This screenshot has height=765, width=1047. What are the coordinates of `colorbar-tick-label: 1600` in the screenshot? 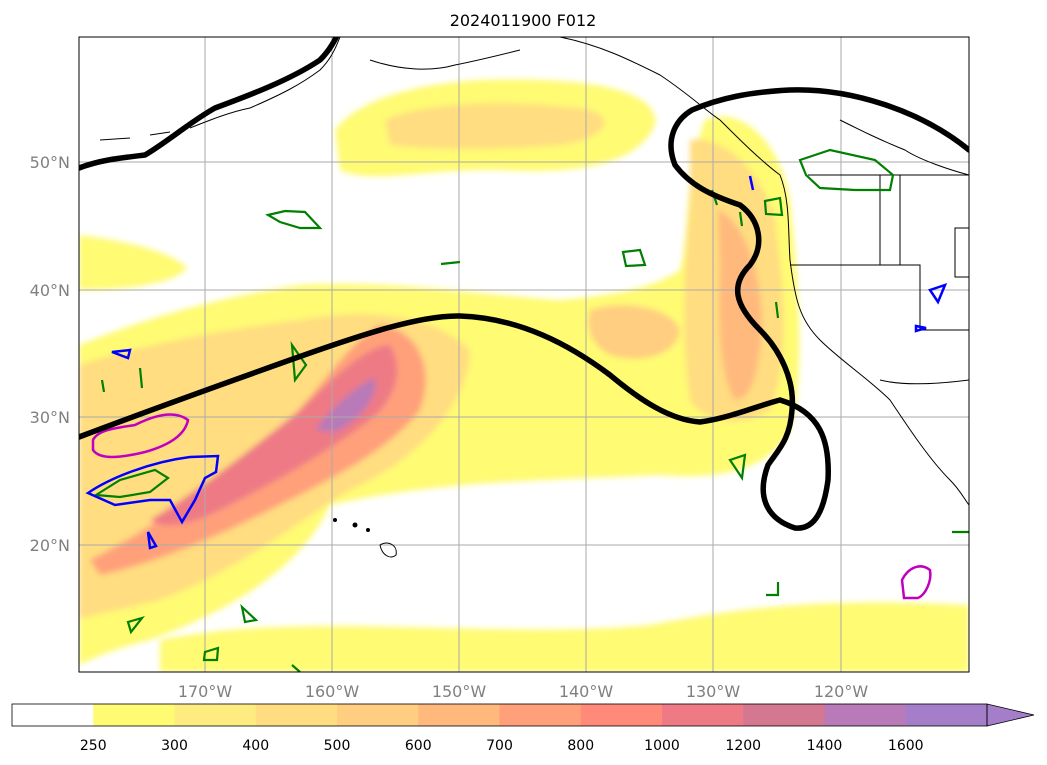 It's located at (906, 746).